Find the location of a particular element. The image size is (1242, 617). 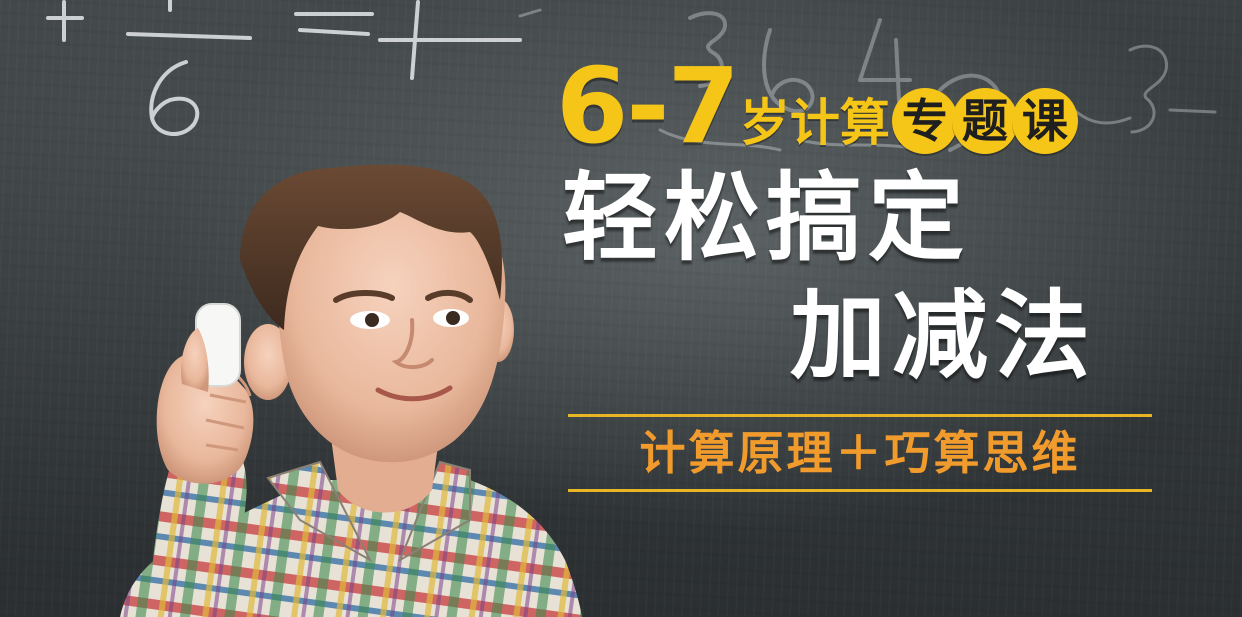

subtitle-top-rule is located at coordinates (860, 415).